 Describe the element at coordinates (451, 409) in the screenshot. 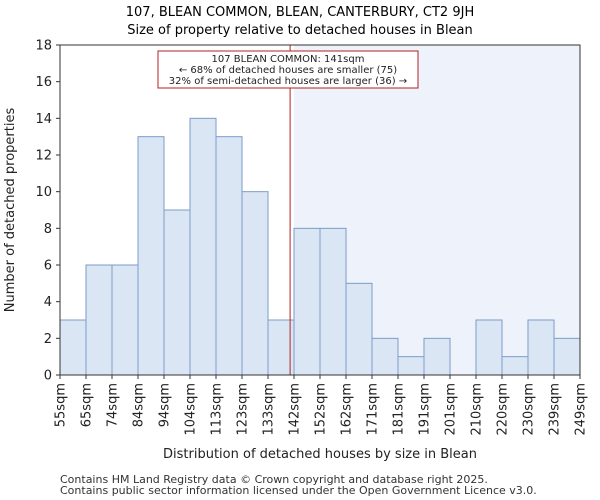

I see `x-tick-label: 201sqm` at that location.